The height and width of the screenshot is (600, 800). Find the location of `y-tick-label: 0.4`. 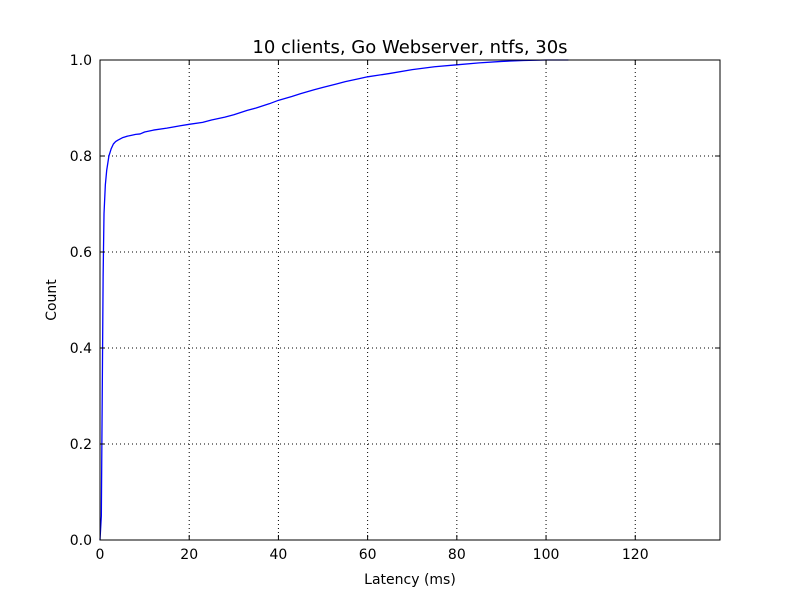

y-tick-label: 0.4 is located at coordinates (81, 349).